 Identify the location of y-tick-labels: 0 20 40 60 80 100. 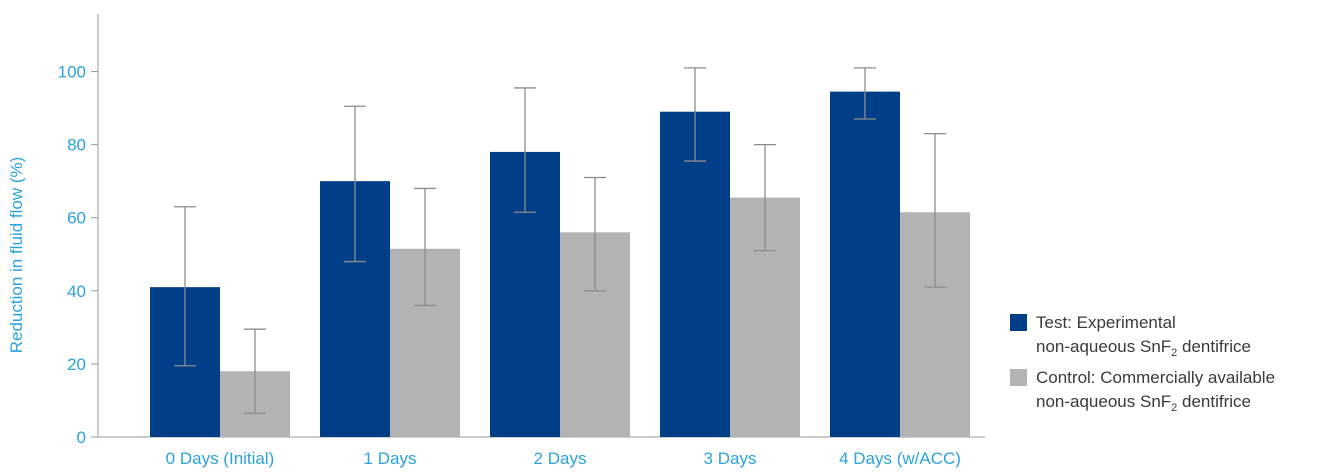
(72, 255).